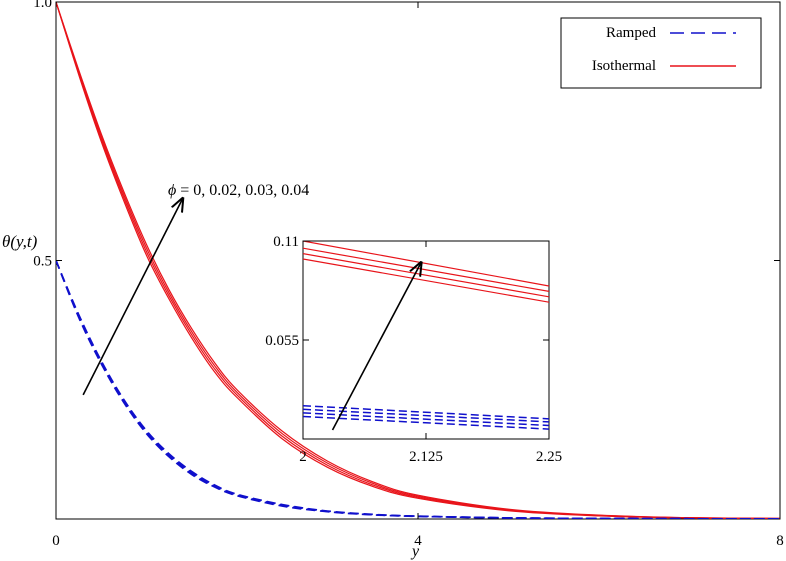 The height and width of the screenshot is (561, 786). Describe the element at coordinates (282, 341) in the screenshot. I see `inset-y-tick-label: 0.055` at that location.